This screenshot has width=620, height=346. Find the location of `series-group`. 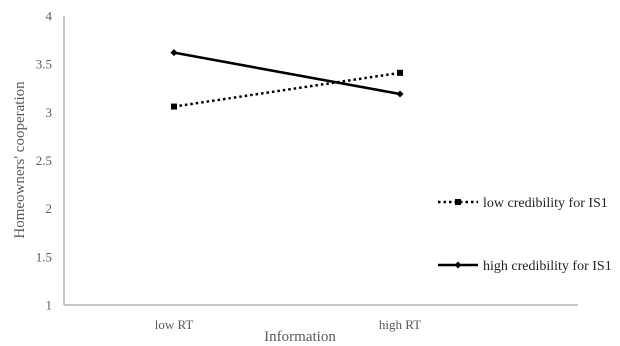

series-group is located at coordinates (287, 79).